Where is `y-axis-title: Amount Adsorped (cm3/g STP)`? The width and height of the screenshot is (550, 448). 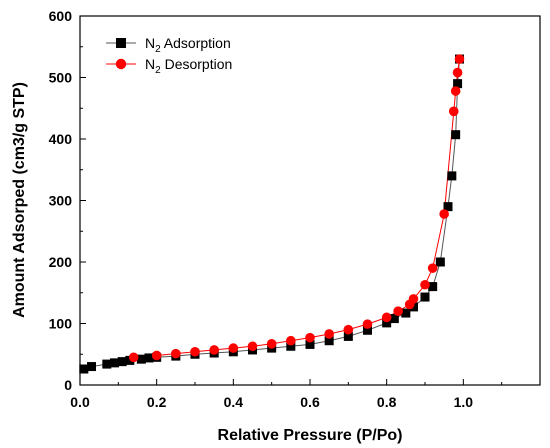 y-axis-title: Amount Adsorped (cm3/g STP) is located at coordinates (19, 200).